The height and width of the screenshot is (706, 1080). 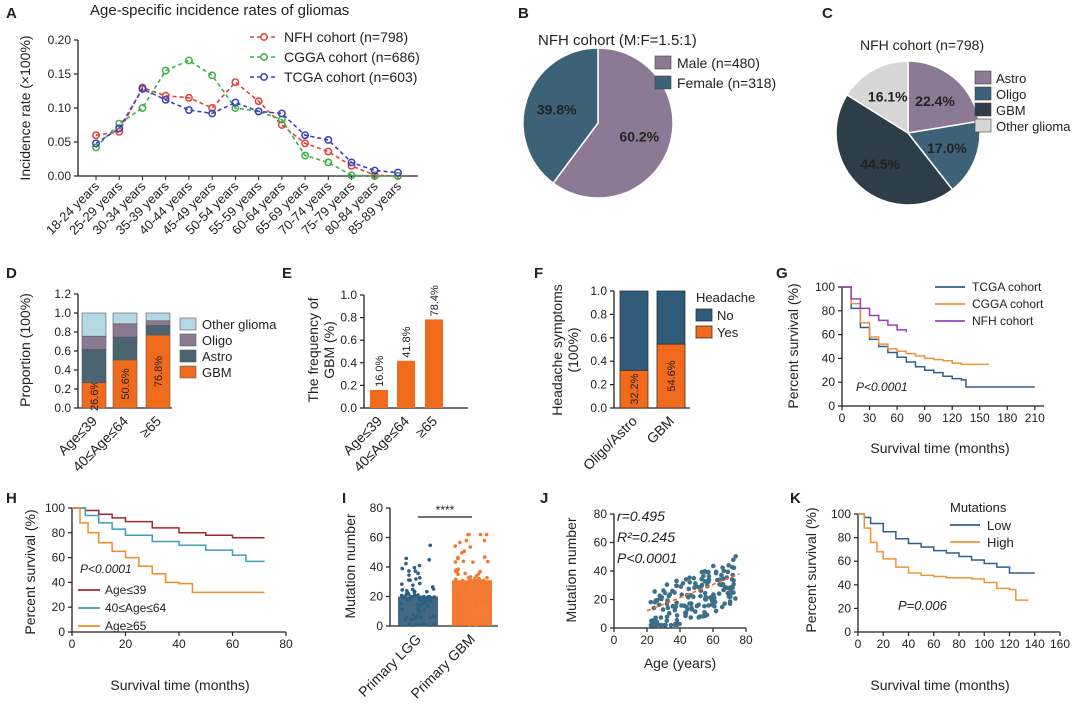 What do you see at coordinates (377, 538) in the screenshot?
I see `chart-i-ytick-label: 60` at bounding box center [377, 538].